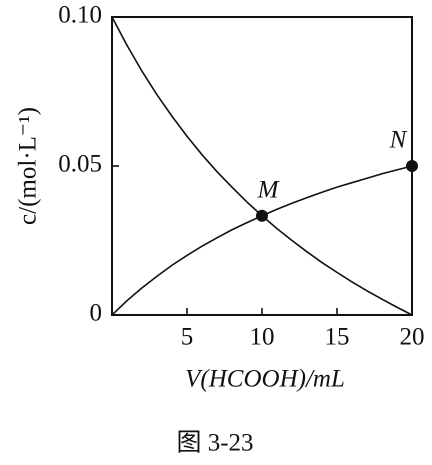  Describe the element at coordinates (28, 166) in the screenshot. I see `y-axis-label: c/(mol·L⁻¹)` at that location.